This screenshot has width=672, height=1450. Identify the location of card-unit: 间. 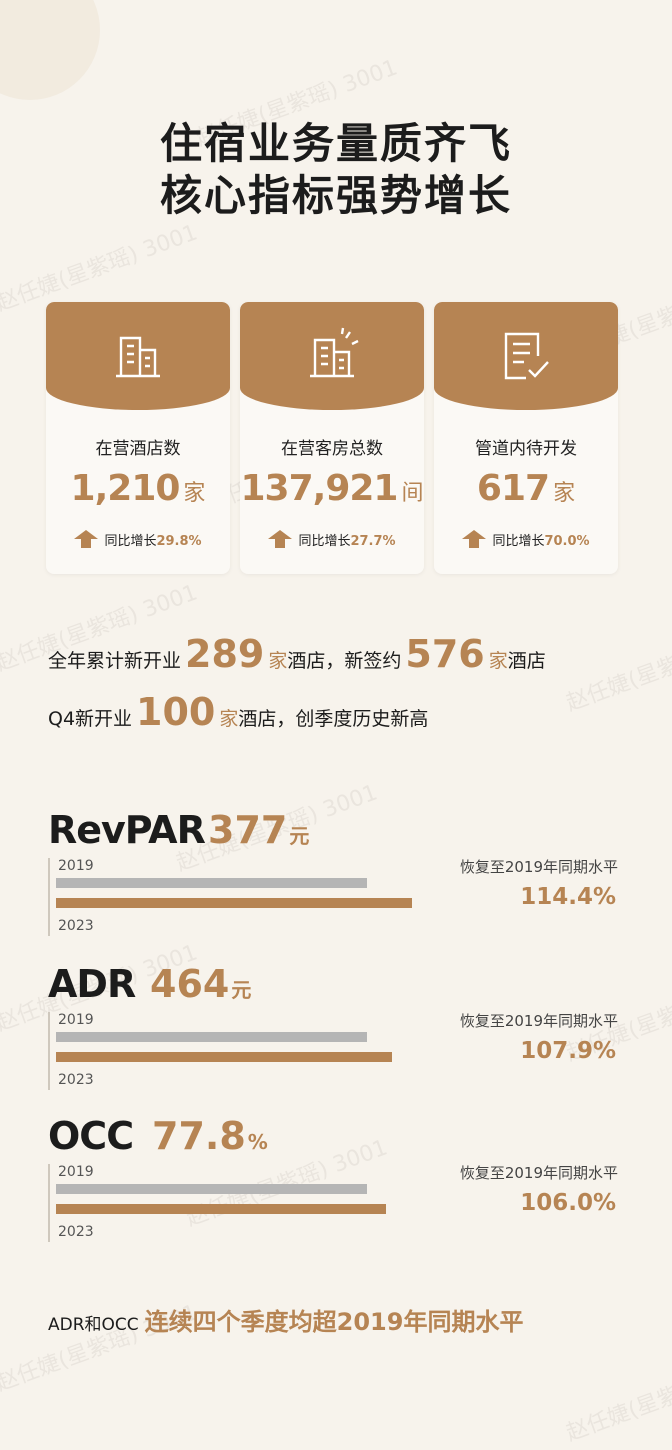
(412, 493).